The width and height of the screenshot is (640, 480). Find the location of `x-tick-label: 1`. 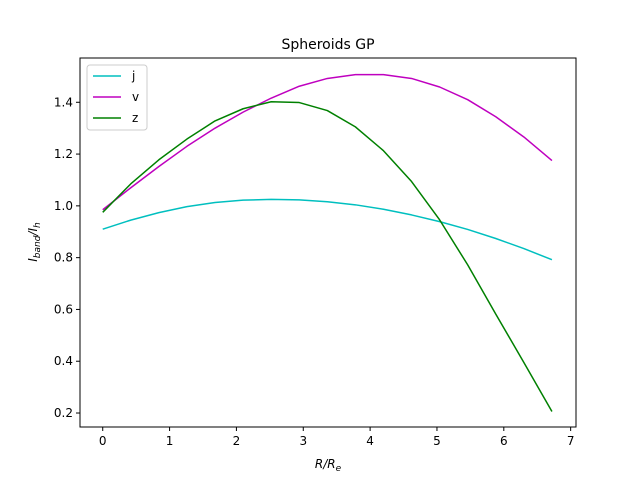

x-tick-label: 1 is located at coordinates (170, 441).